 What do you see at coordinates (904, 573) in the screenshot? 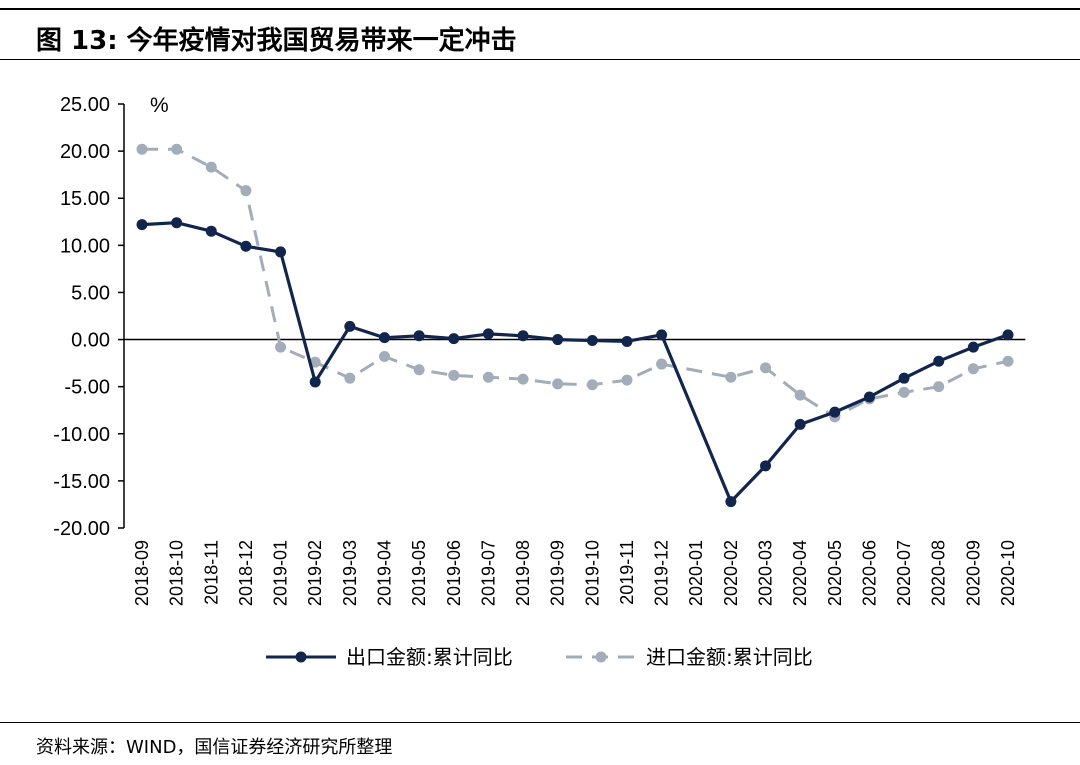
I see `x-tick-label: 2020-07` at bounding box center [904, 573].